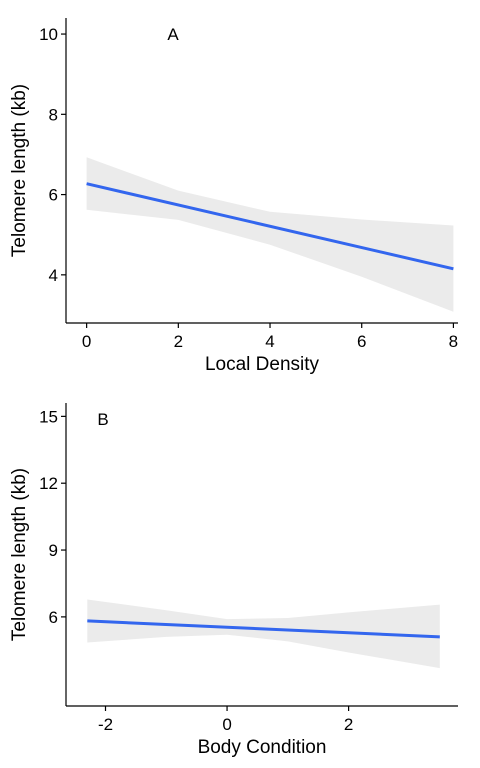  What do you see at coordinates (361, 341) in the screenshot?
I see `panel-a-x-tick-label: 6` at bounding box center [361, 341].